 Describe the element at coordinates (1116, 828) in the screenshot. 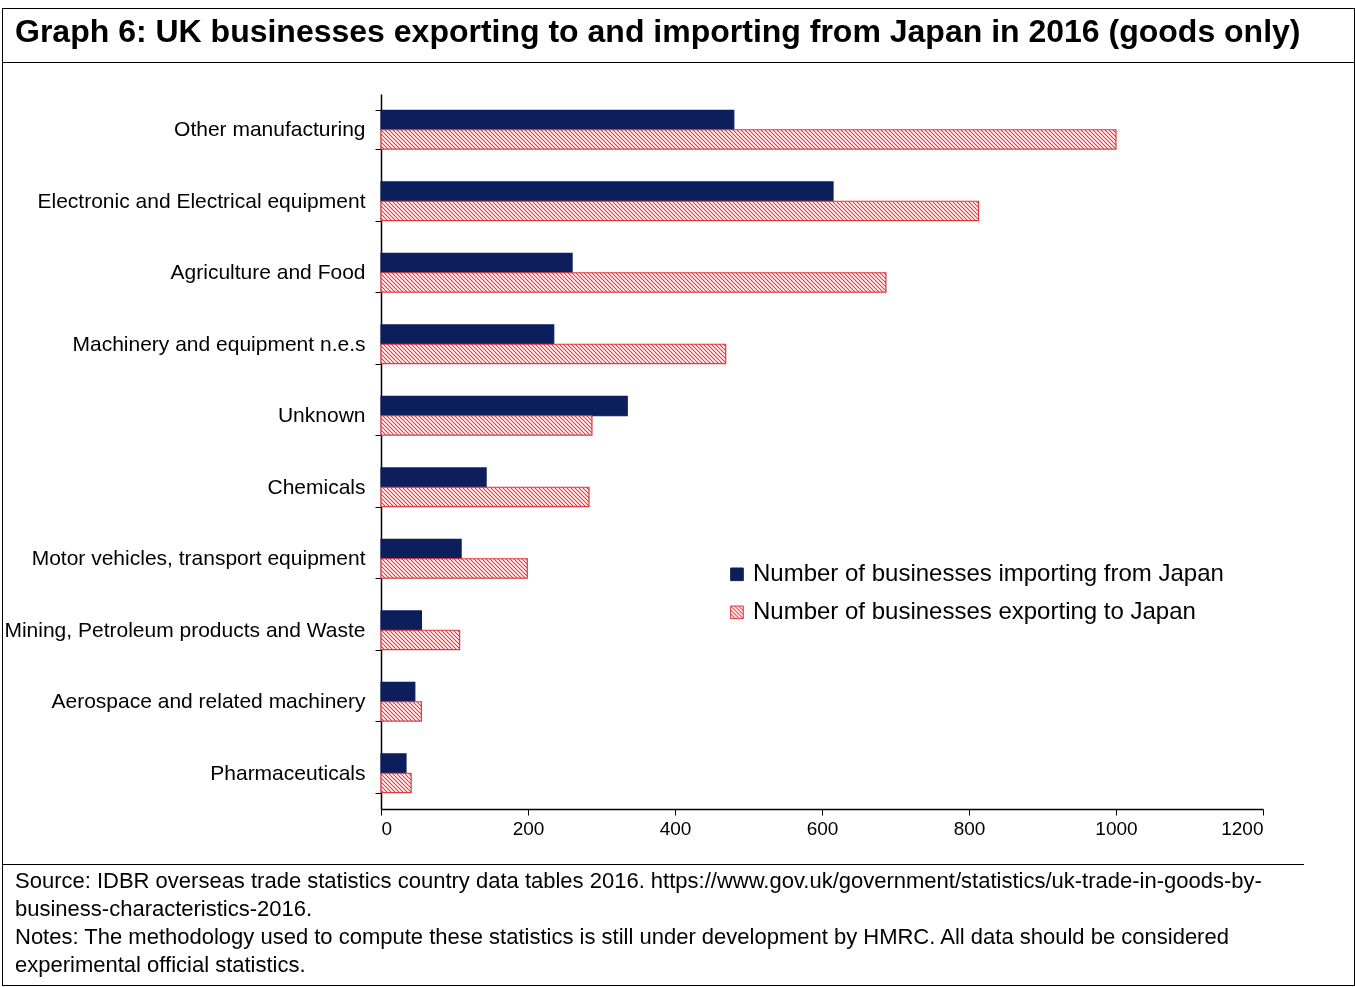

I see `x-tick-label: 1000` at that location.